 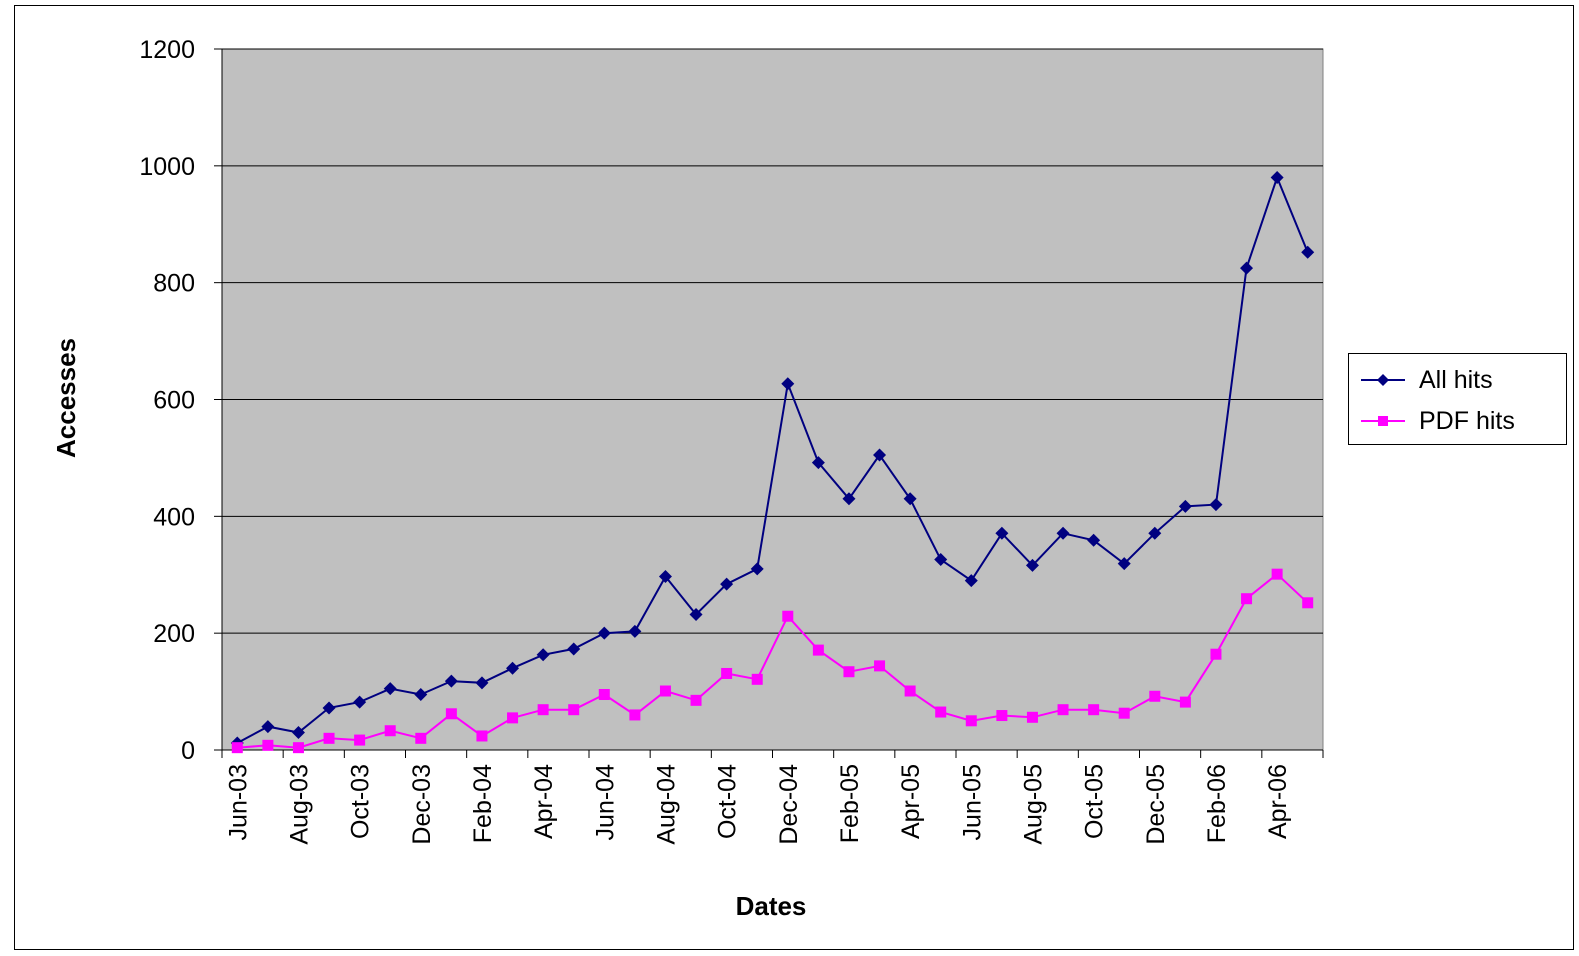 I want to click on x-tick-label-Feb-04: Feb-04, so click(x=483, y=803).